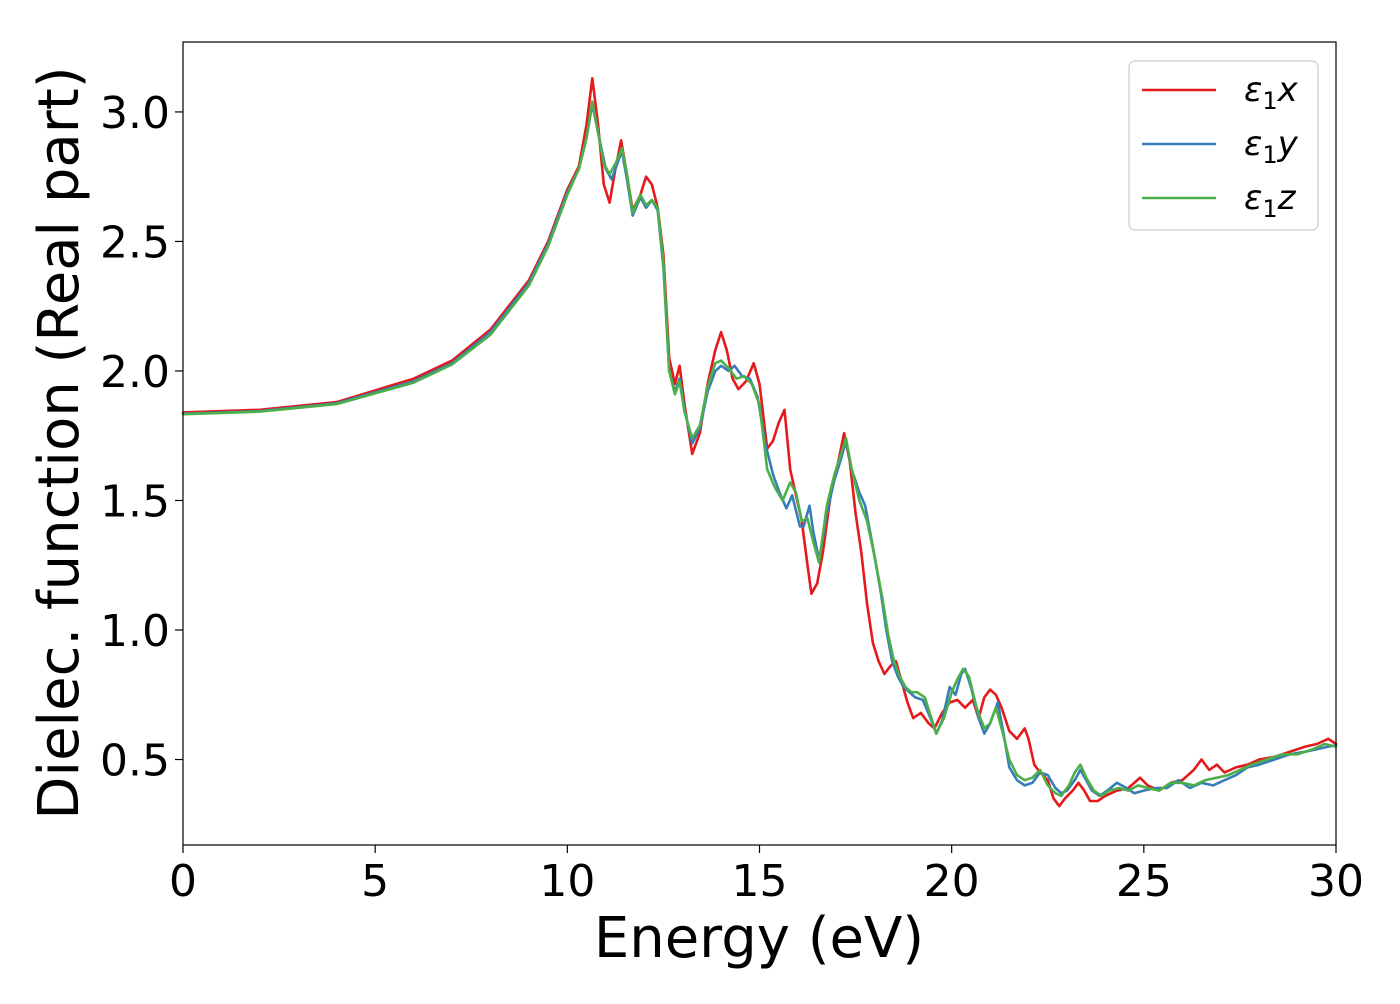  What do you see at coordinates (183, 881) in the screenshot?
I see `x-tick-label: 0` at bounding box center [183, 881].